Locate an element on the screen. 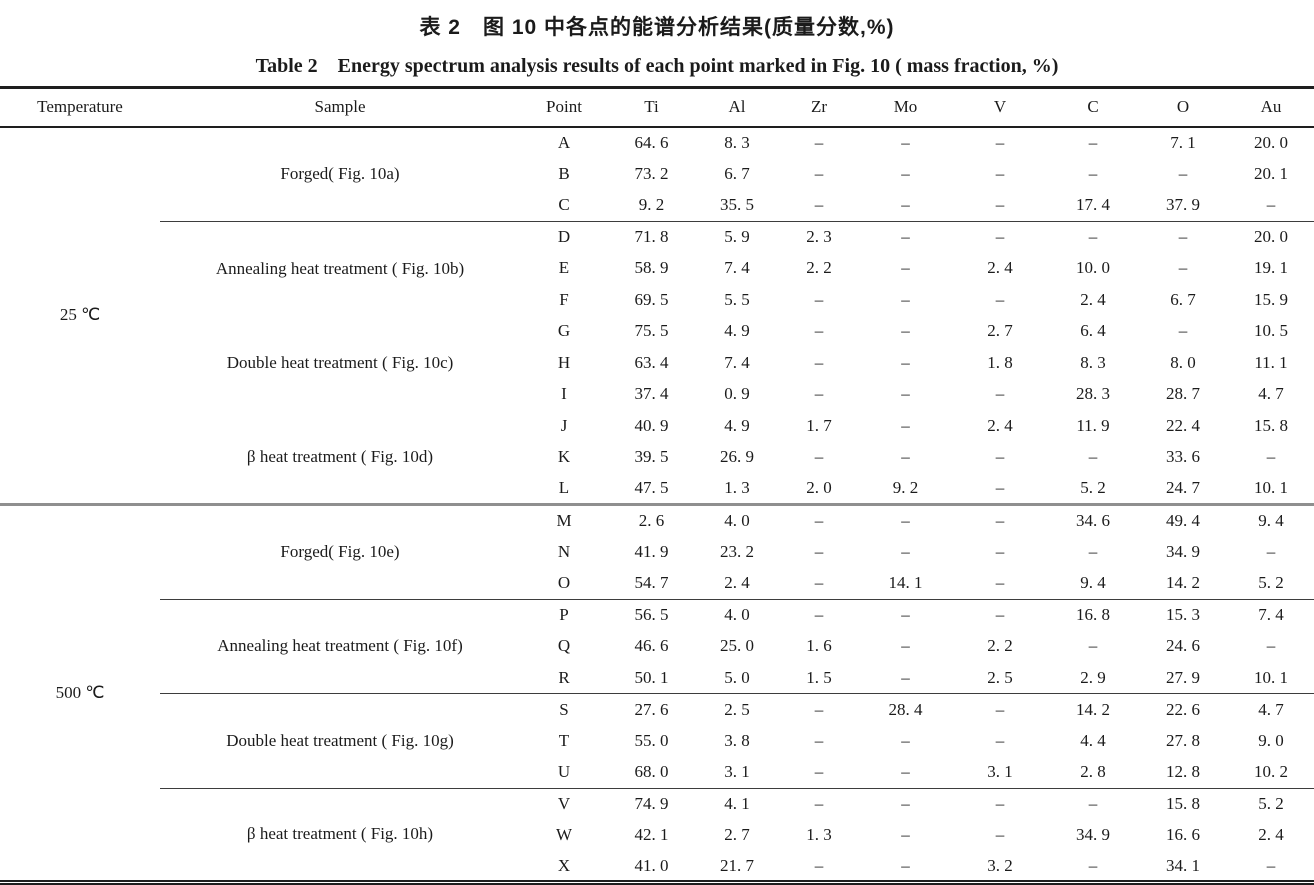 This screenshot has width=1314, height=885. table-row-point-F: F 69. 5 5. 5 – – – 2. 4 6. 7 15. 9 is located at coordinates (657, 300).